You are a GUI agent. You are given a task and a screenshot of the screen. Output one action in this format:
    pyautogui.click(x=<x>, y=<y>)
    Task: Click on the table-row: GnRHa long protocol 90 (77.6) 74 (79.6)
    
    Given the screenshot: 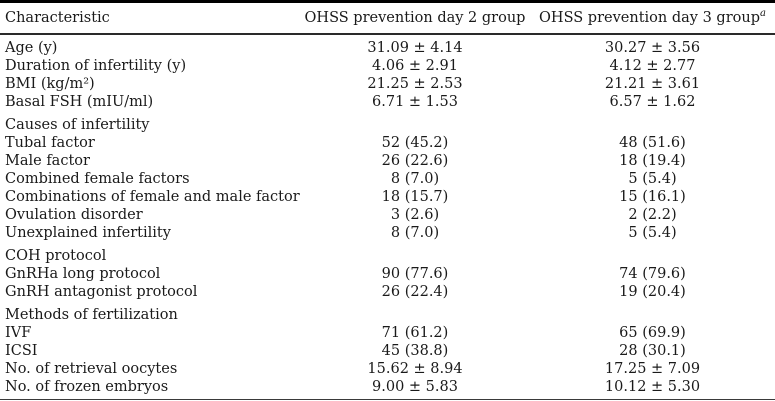 What is the action you would take?
    pyautogui.click(x=387, y=274)
    